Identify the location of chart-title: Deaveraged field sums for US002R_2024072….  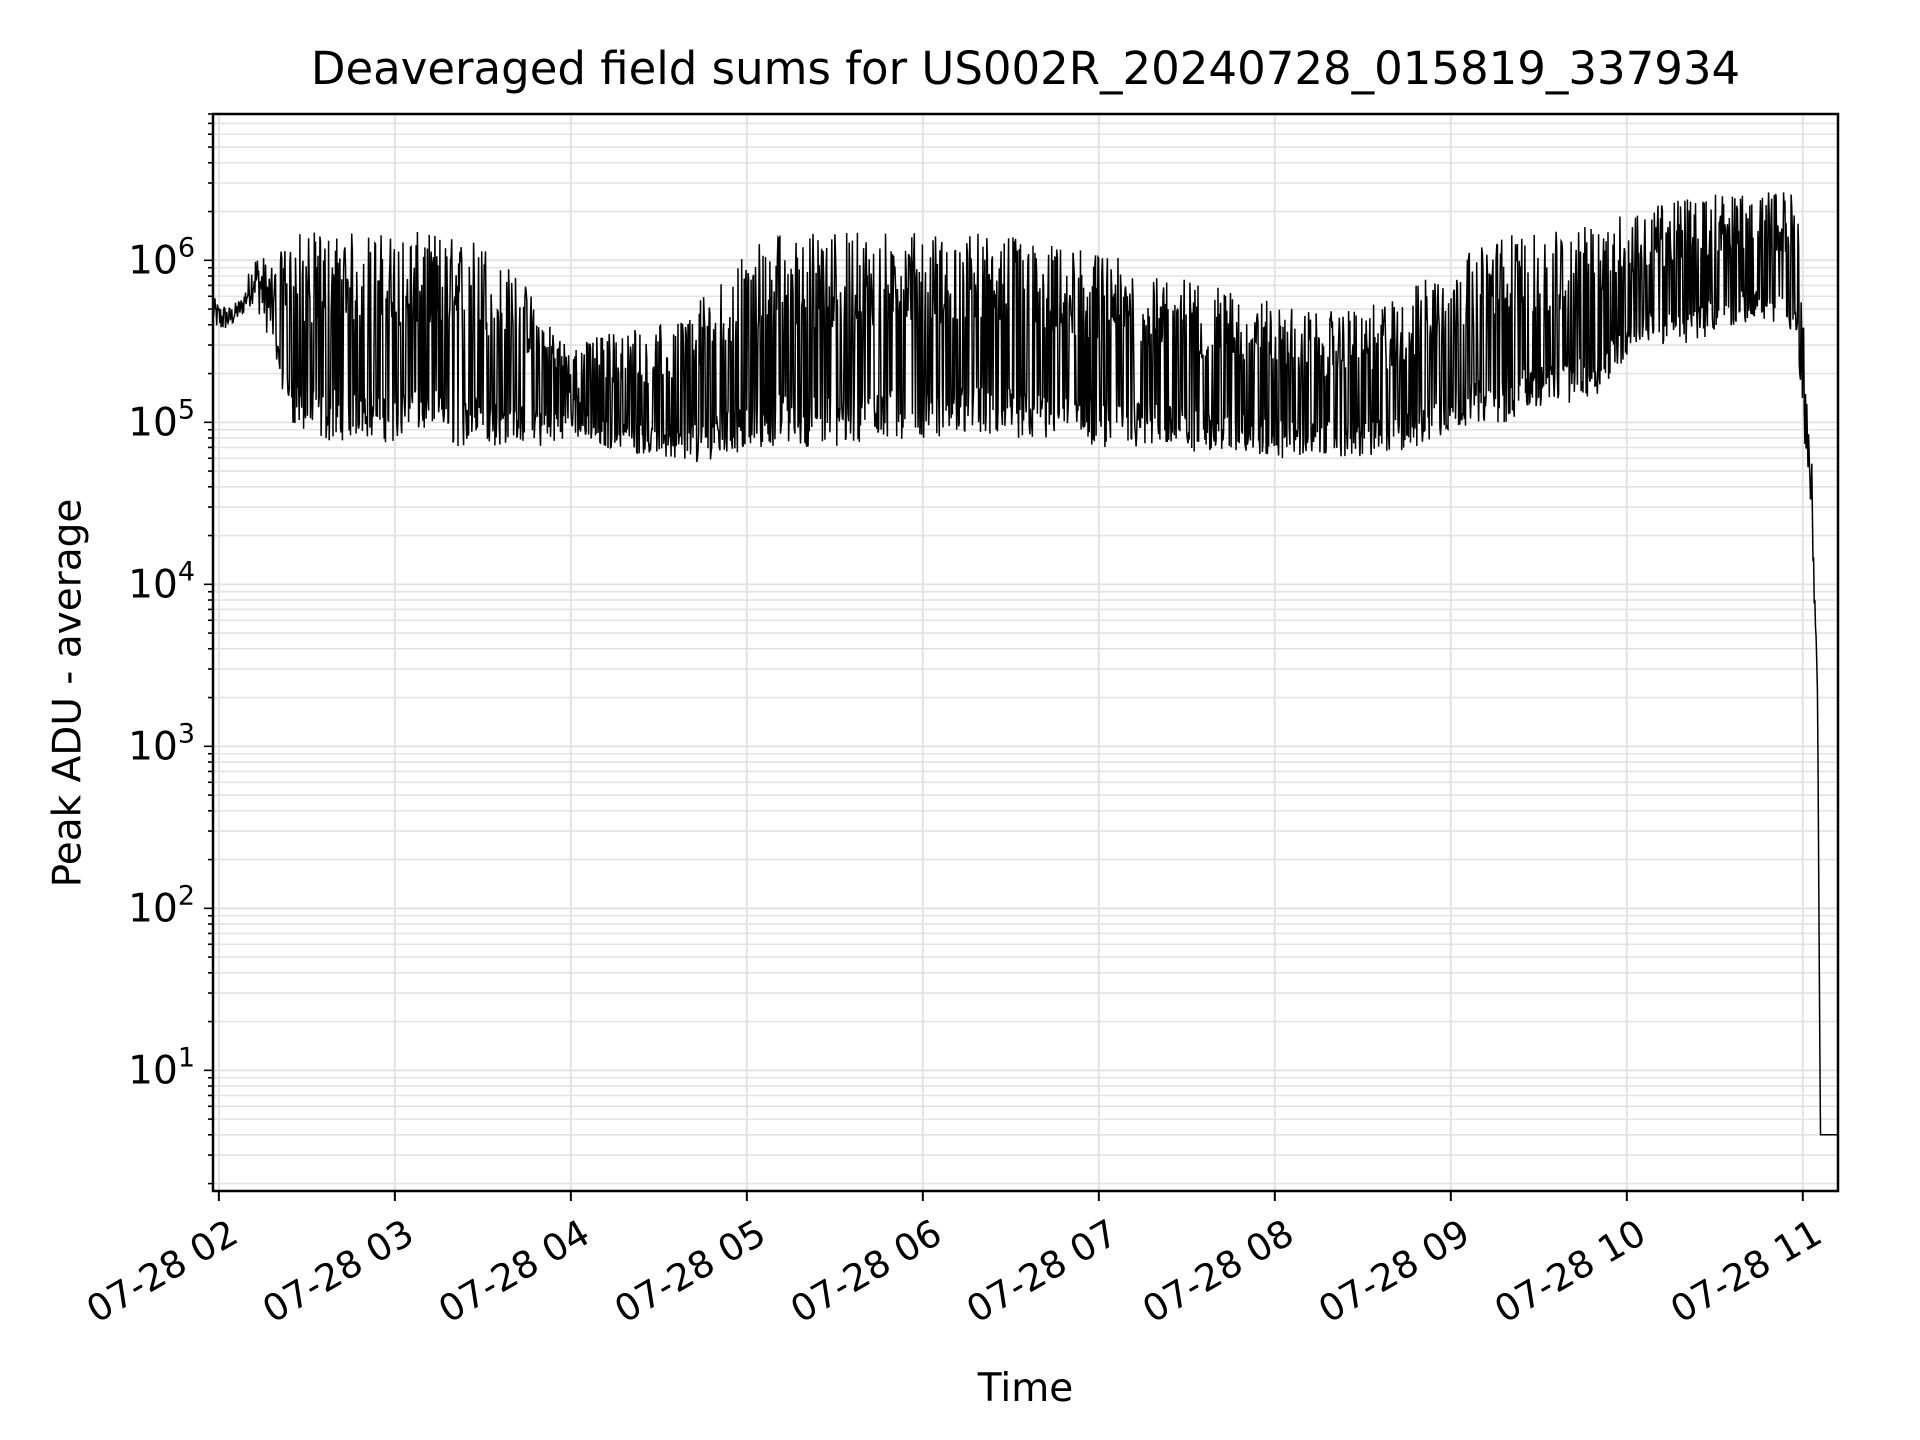
(1025, 68).